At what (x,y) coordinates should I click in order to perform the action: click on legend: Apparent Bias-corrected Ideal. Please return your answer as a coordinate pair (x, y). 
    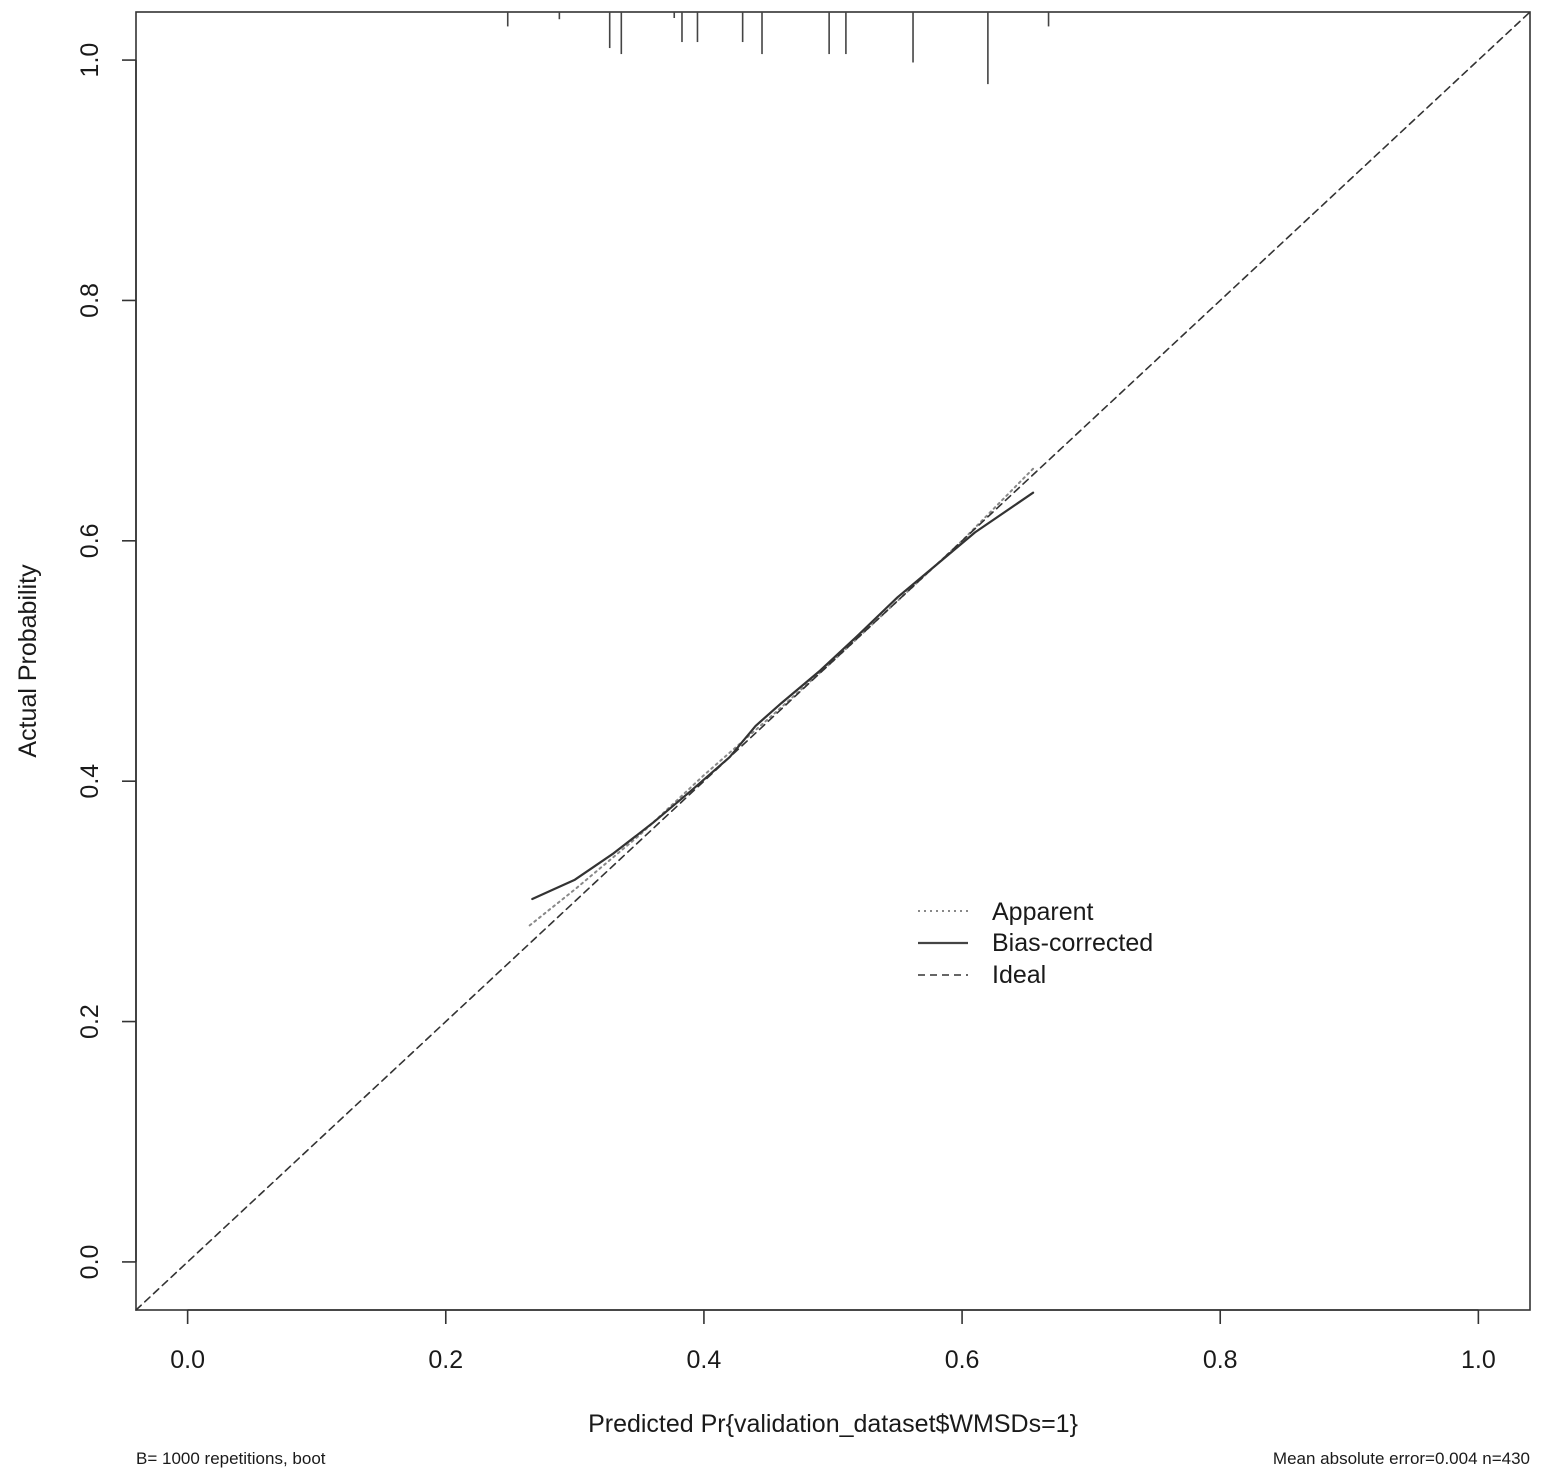
    Looking at the image, I should click on (1035, 943).